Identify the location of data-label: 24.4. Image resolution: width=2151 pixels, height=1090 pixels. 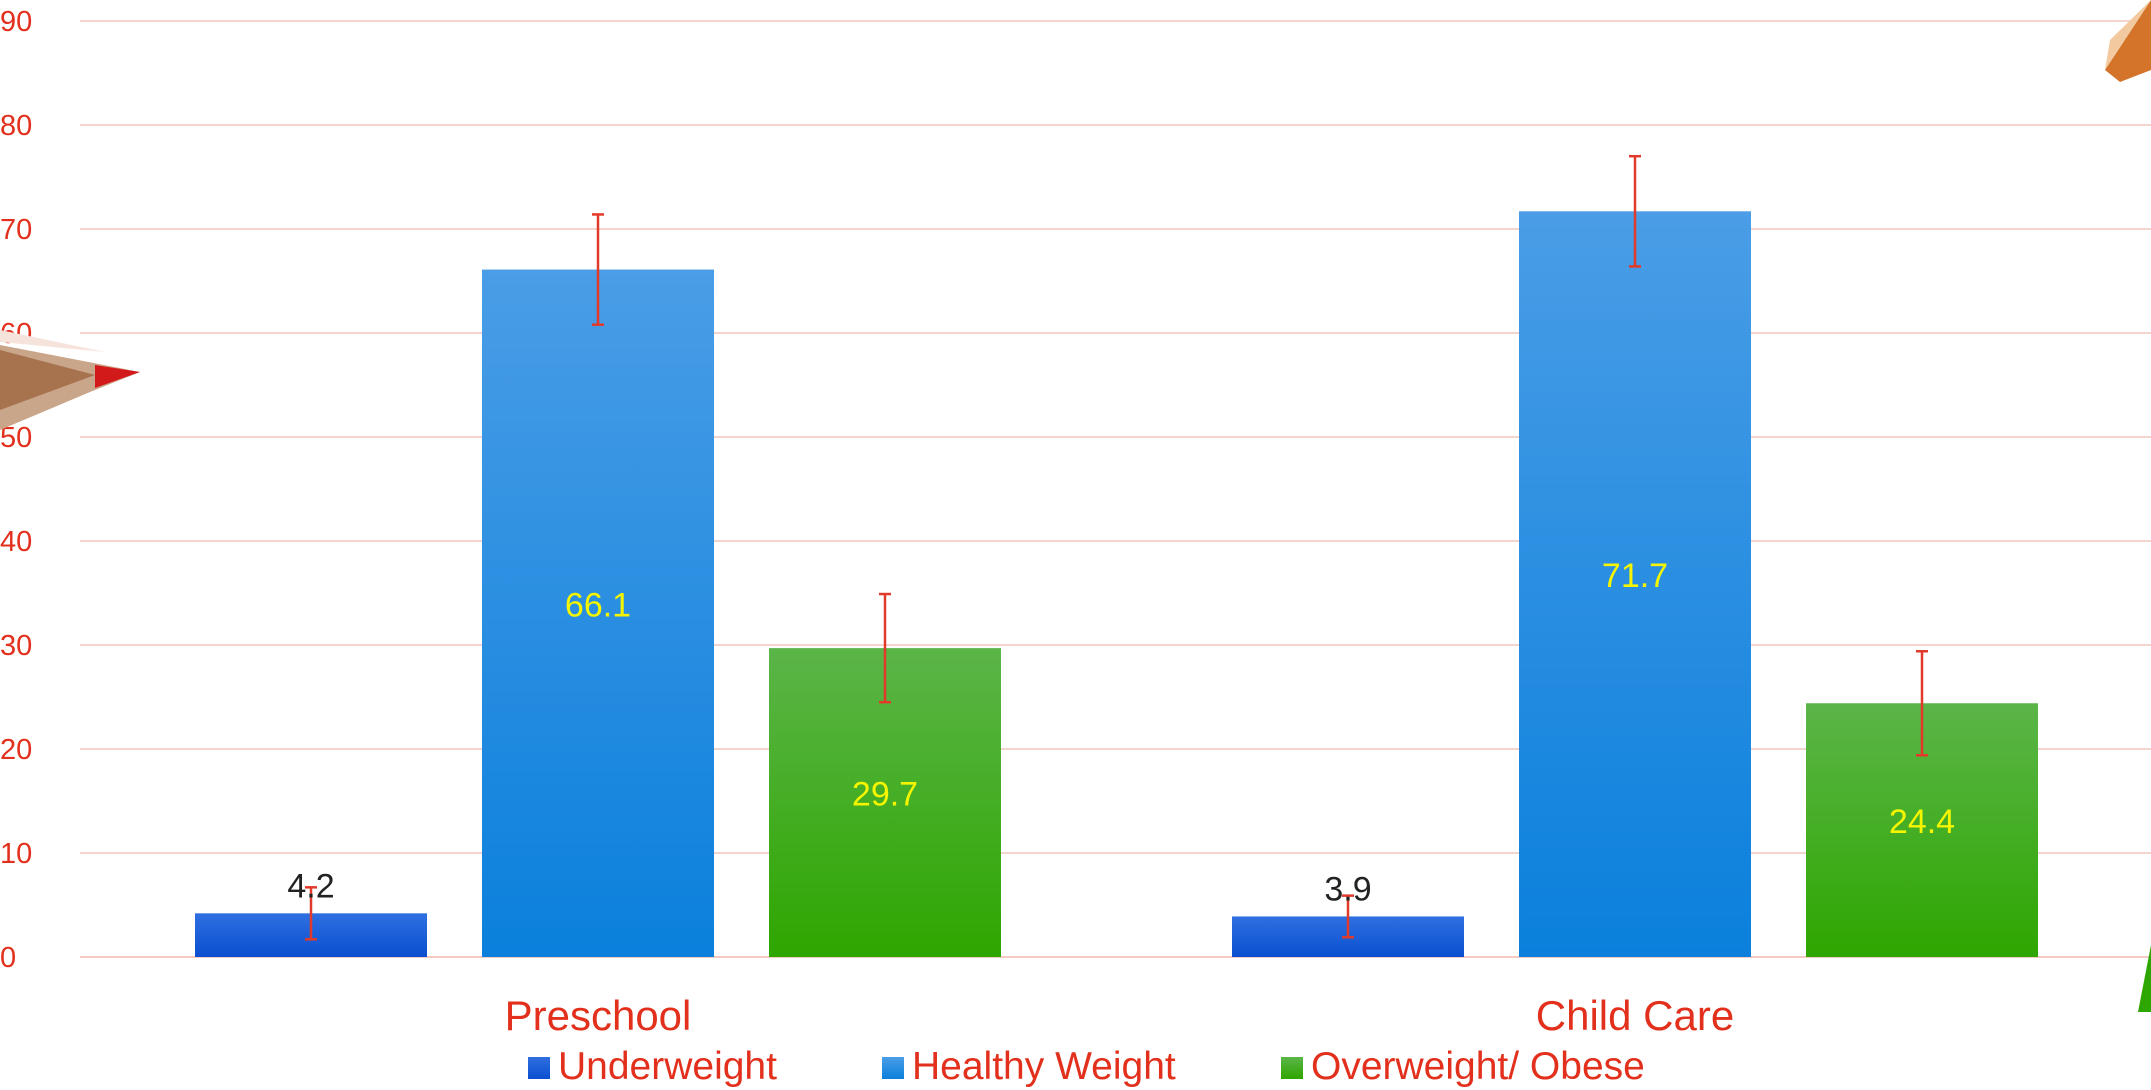
(1922, 822).